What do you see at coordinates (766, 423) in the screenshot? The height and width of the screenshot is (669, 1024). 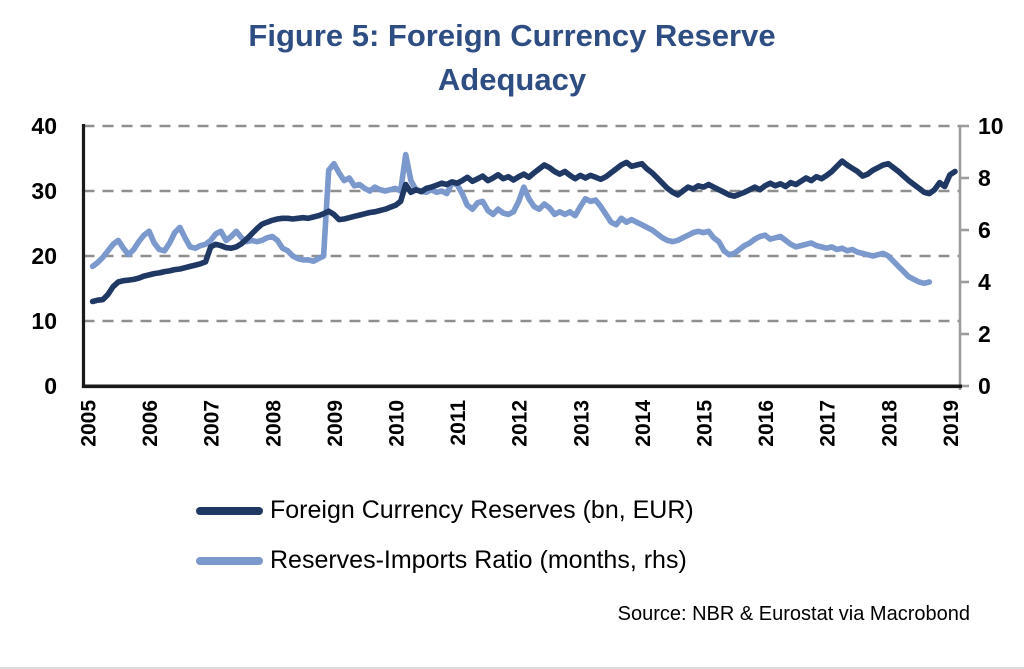 I see `x-axis-label: 2016` at bounding box center [766, 423].